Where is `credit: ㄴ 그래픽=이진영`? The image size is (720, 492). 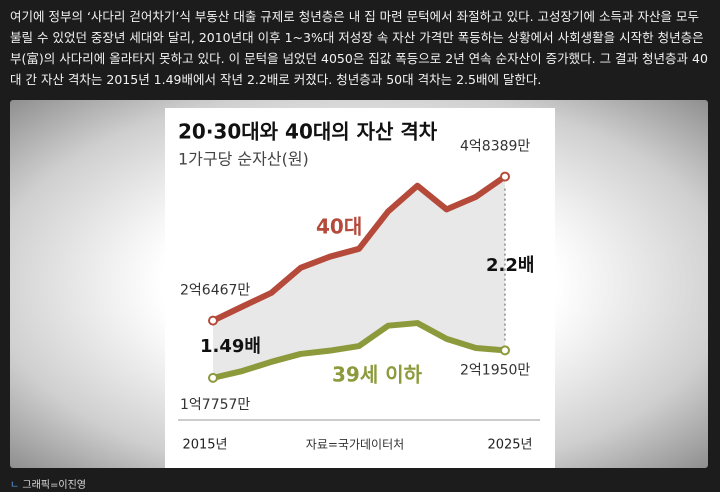
credit: ㄴ 그래픽=이진영 is located at coordinates (48, 485).